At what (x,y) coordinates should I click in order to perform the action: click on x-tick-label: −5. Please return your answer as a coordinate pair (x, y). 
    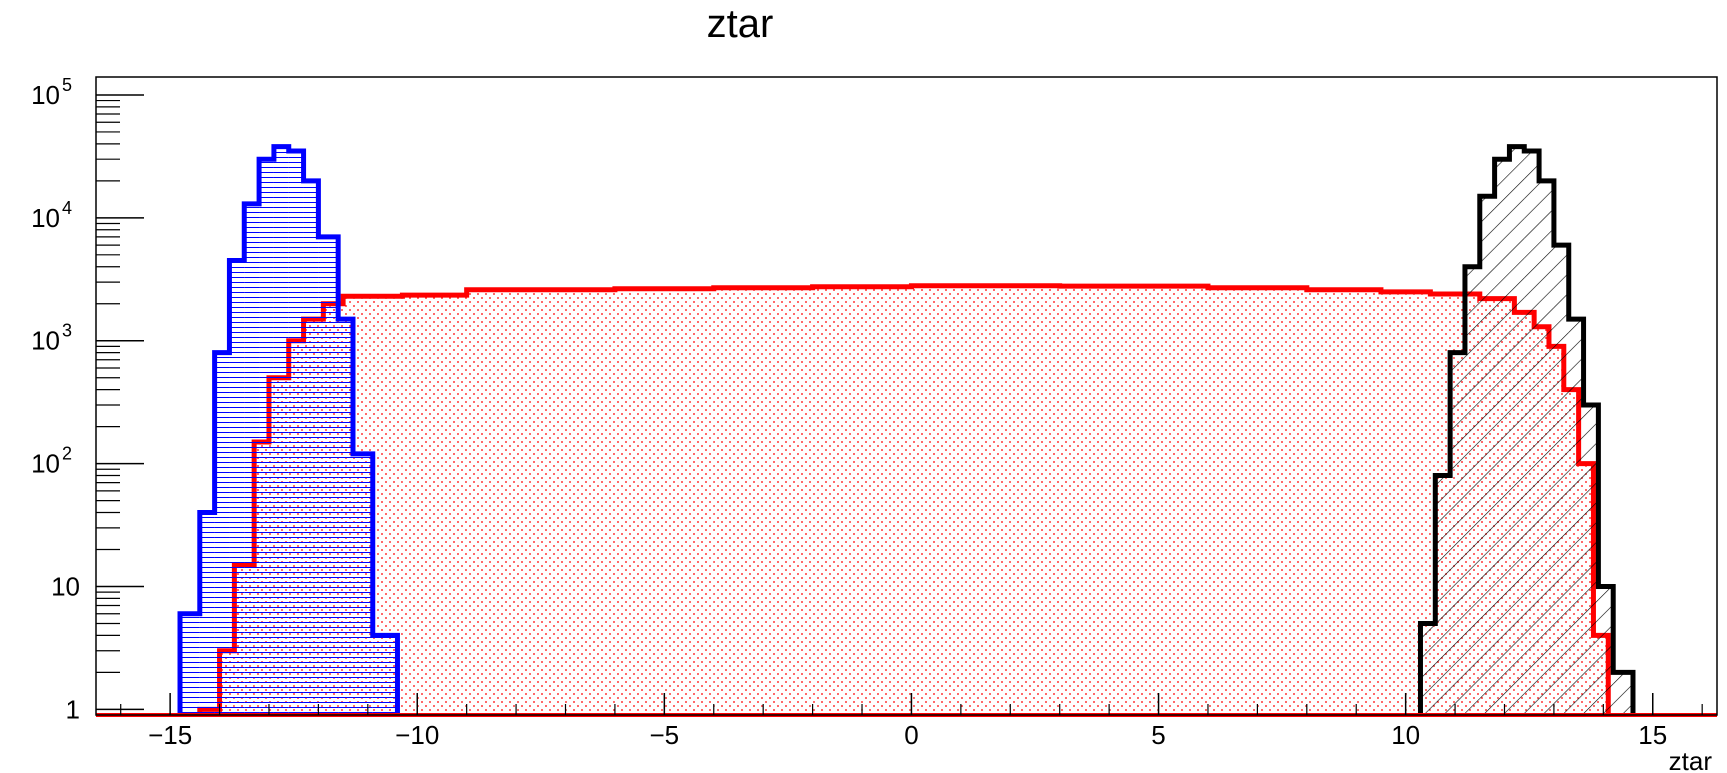
    Looking at the image, I should click on (665, 735).